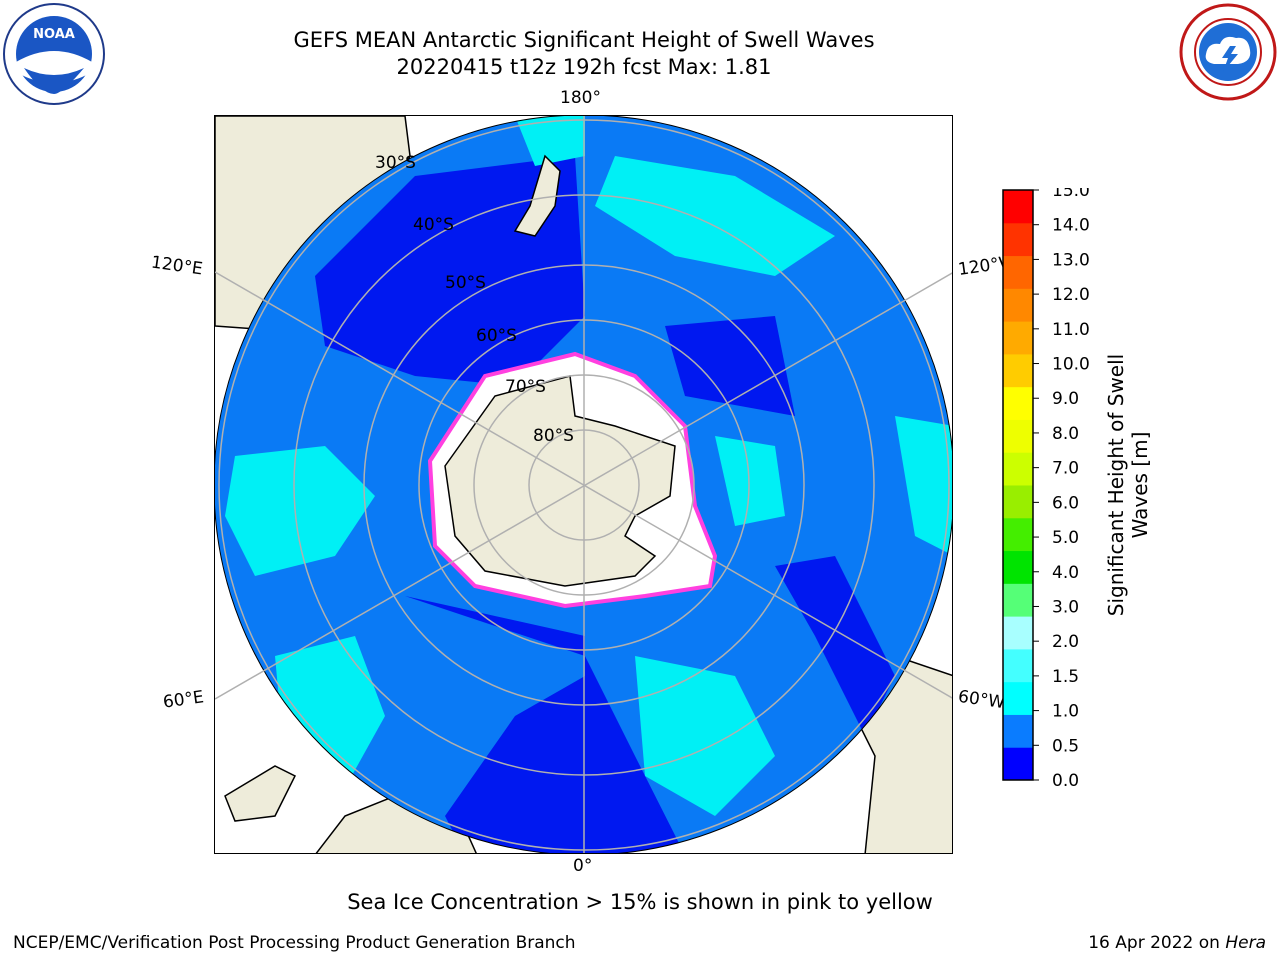  I want to click on latitude-label: 70°S, so click(525, 387).